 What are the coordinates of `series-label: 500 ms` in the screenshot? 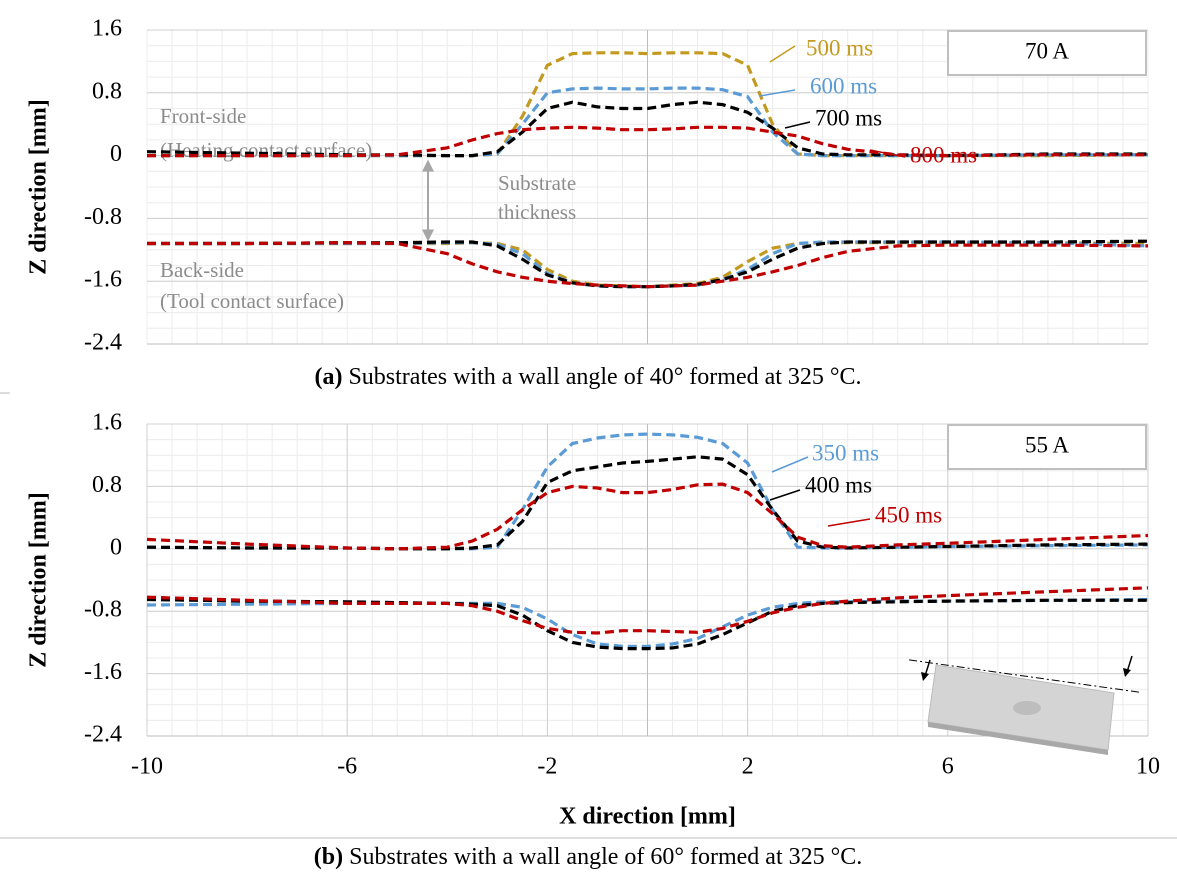 It's located at (839, 47).